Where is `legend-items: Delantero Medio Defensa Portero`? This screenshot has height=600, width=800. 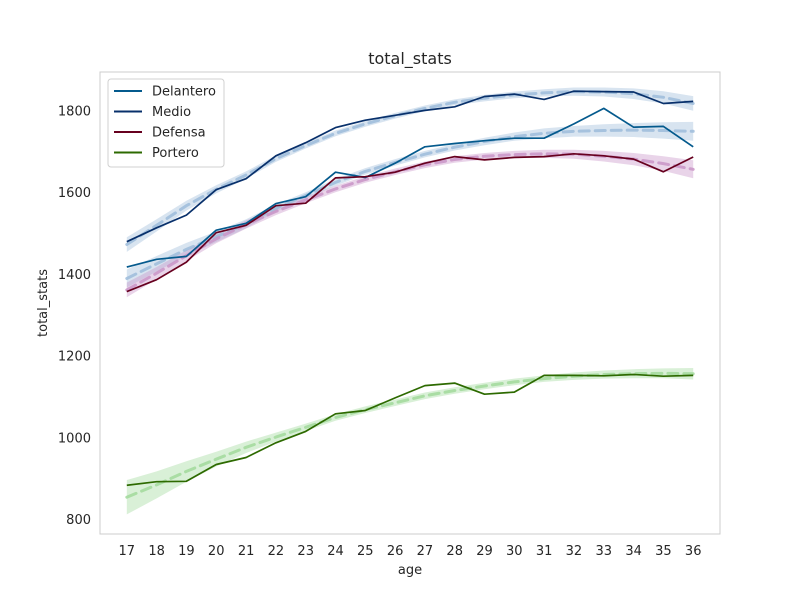
legend-items: Delantero Medio Defensa Portero is located at coordinates (165, 123).